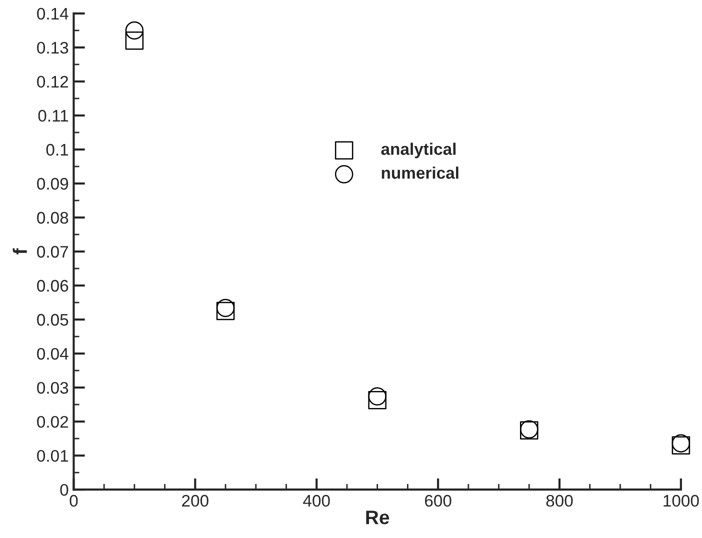  What do you see at coordinates (52, 354) in the screenshot?
I see `y-tick-label: 0.04` at bounding box center [52, 354].